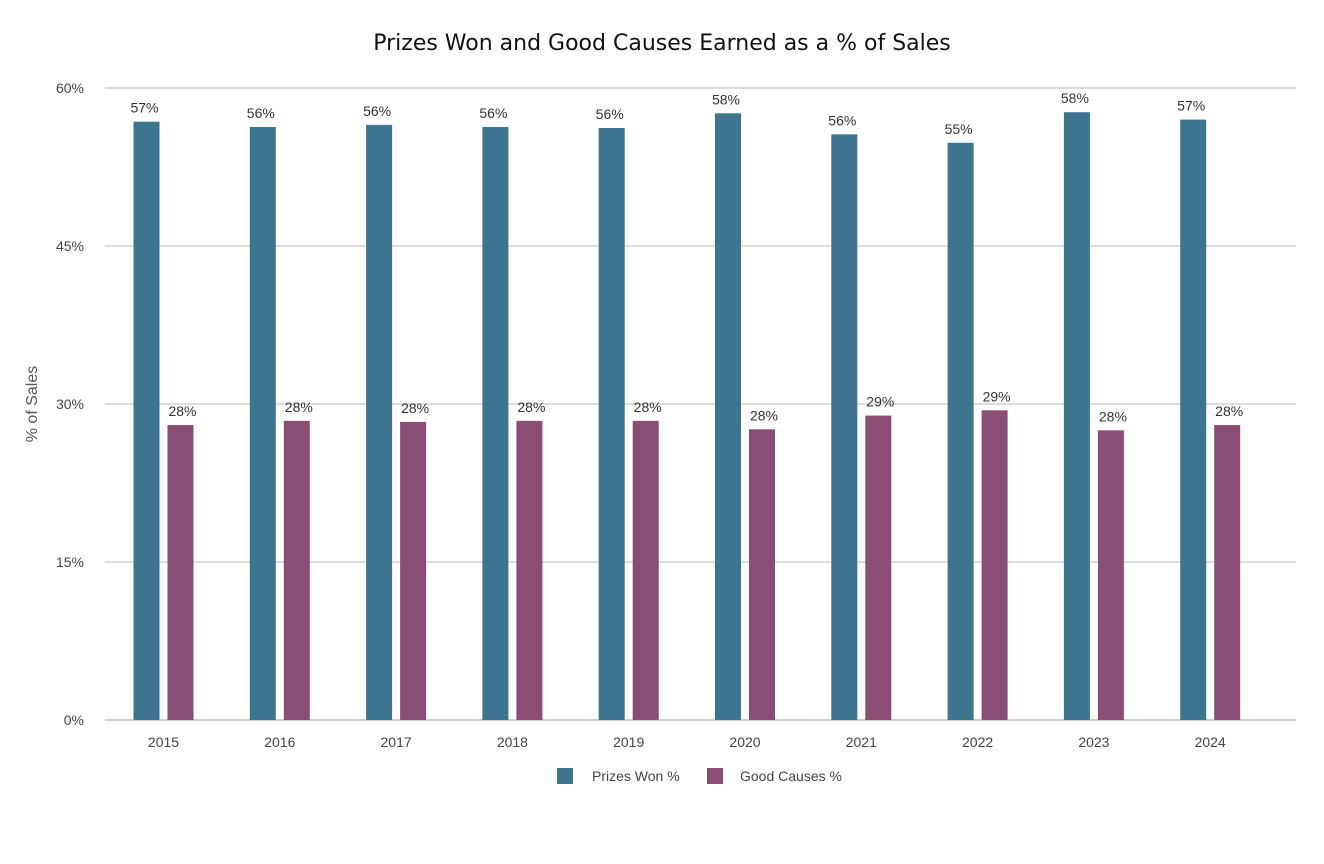 The width and height of the screenshot is (1324, 864). Describe the element at coordinates (70, 246) in the screenshot. I see `y-tick-label: 45%` at that location.